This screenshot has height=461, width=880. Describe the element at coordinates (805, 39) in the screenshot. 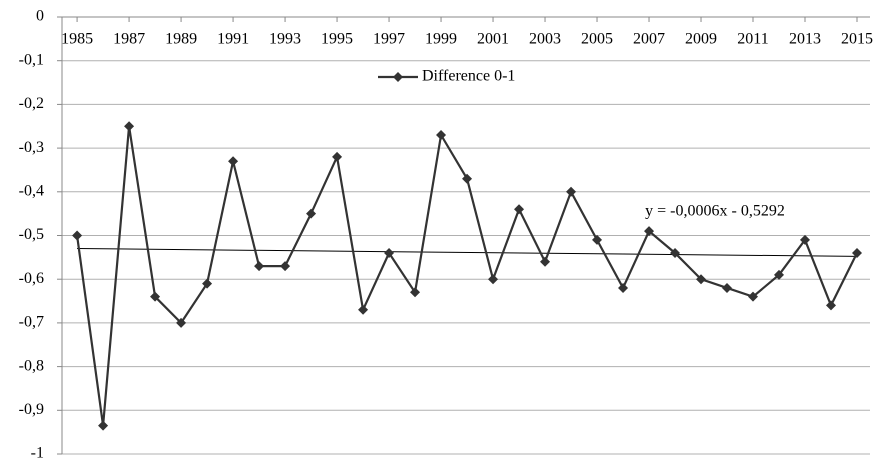

I see `x-tick-label: 2013` at that location.